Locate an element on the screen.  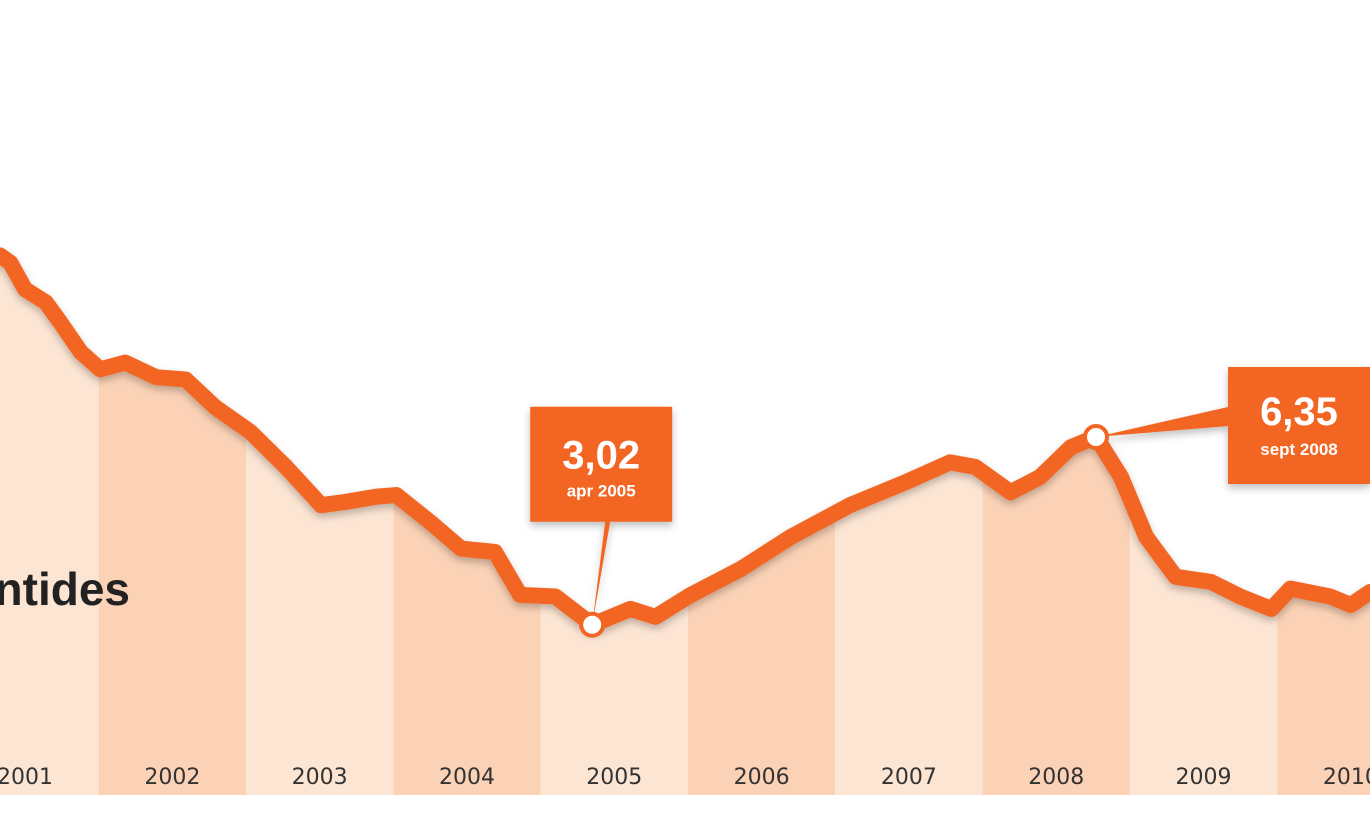
callout-date: apr 2005 is located at coordinates (601, 491).